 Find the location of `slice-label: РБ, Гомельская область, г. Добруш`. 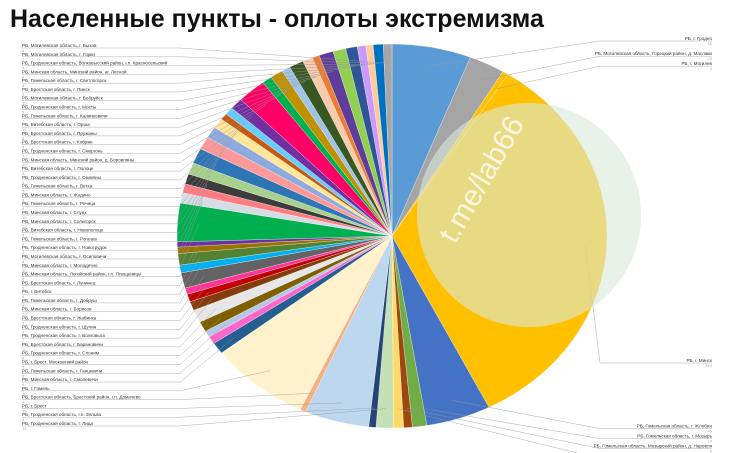

slice-label: РБ, Гомельская область, г. Добруш is located at coordinates (59, 300).